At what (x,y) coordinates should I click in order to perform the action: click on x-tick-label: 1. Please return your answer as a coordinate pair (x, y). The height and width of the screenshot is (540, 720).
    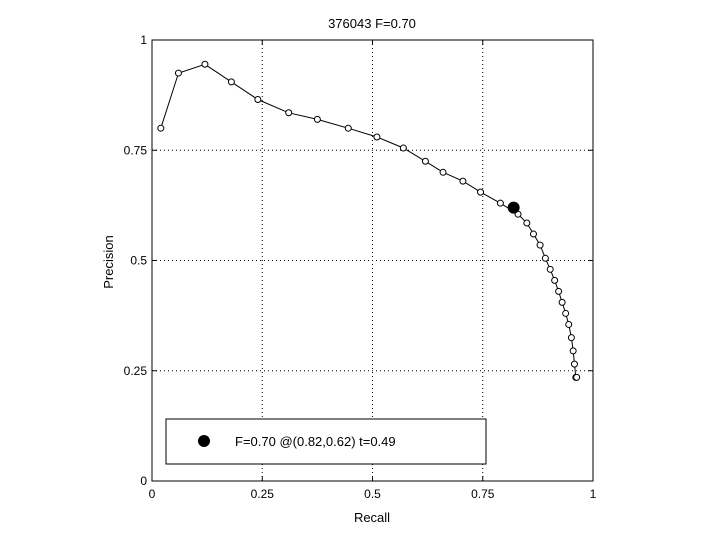
    Looking at the image, I should click on (593, 494).